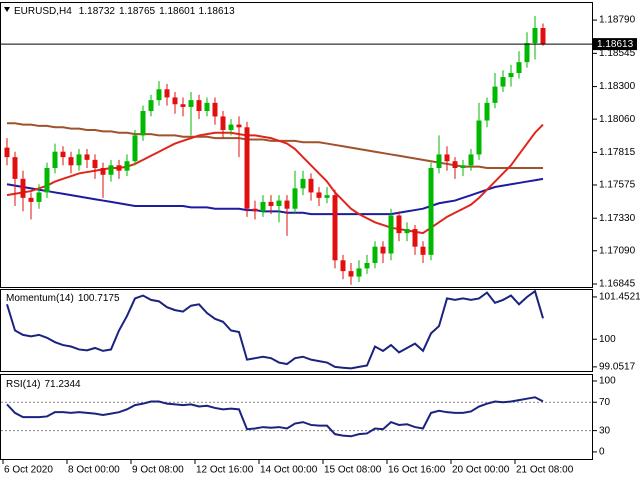  I want to click on pane-title: RSI(14) 71.2344, so click(43, 384).